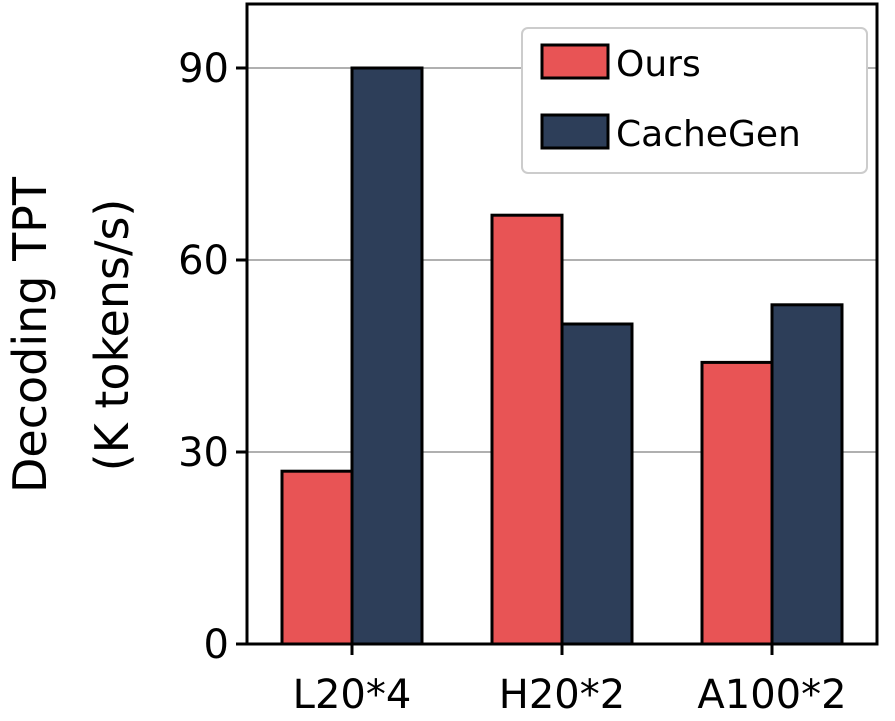  Describe the element at coordinates (352, 695) in the screenshot. I see `x-tick-label-l204: L20*4` at that location.